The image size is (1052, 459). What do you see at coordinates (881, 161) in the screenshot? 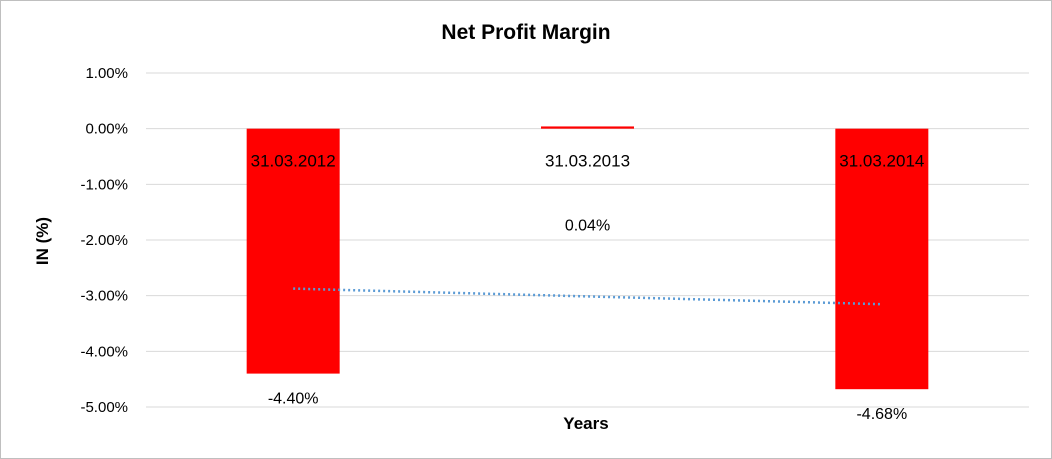
I see `category-label: 31.03.2014` at bounding box center [881, 161].